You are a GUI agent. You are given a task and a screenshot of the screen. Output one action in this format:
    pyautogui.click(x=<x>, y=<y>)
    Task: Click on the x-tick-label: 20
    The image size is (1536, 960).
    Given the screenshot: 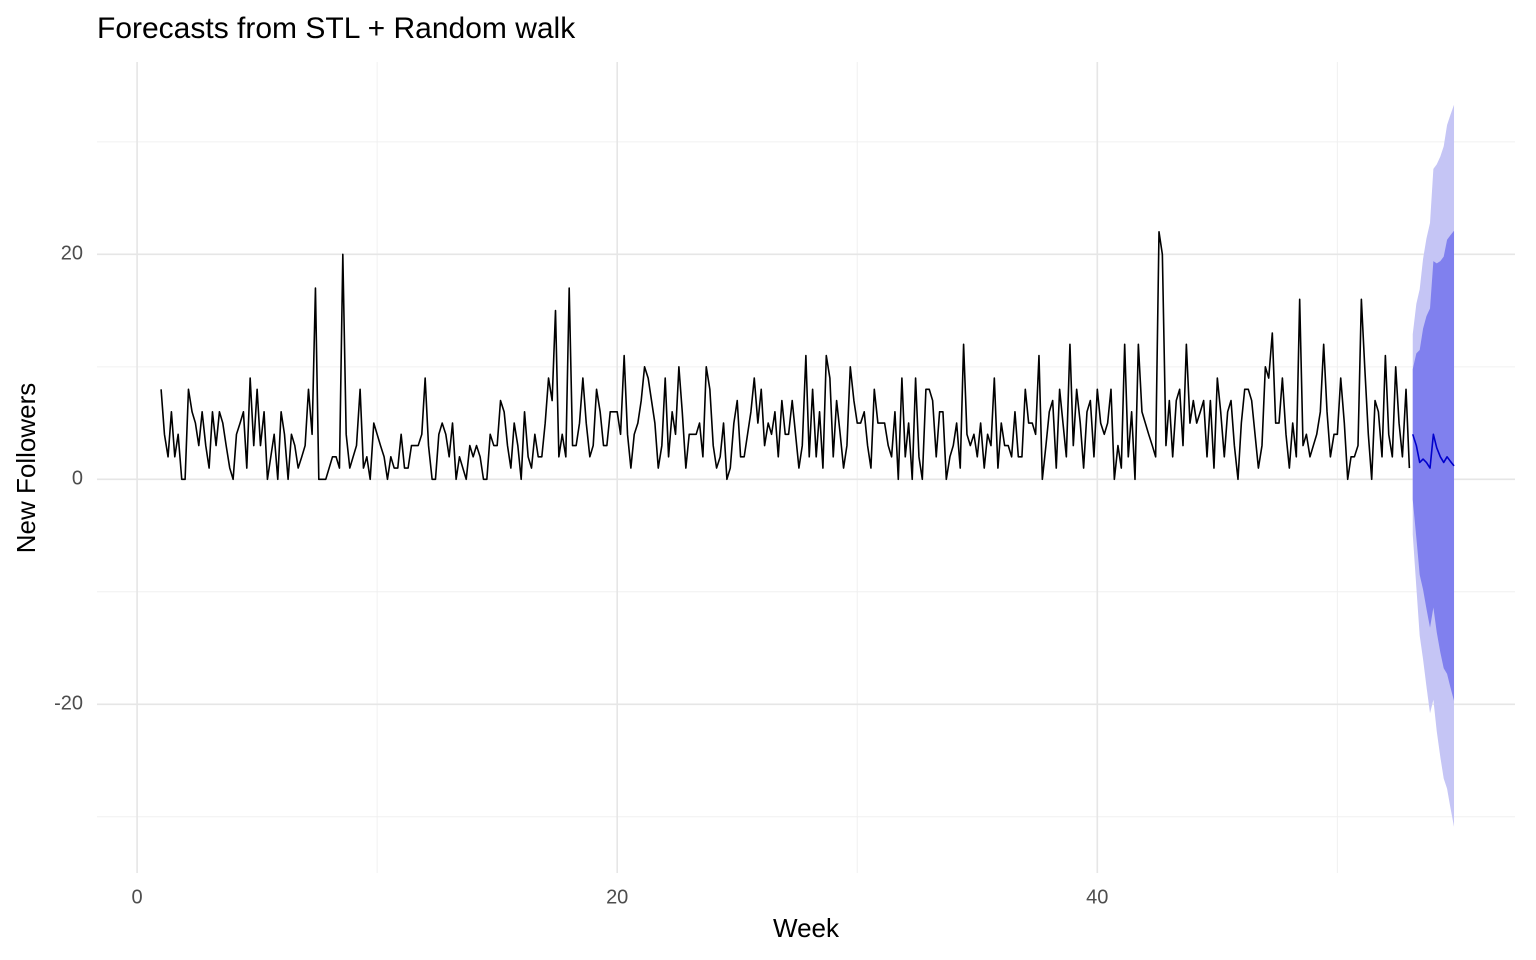 What is the action you would take?
    pyautogui.click(x=617, y=897)
    